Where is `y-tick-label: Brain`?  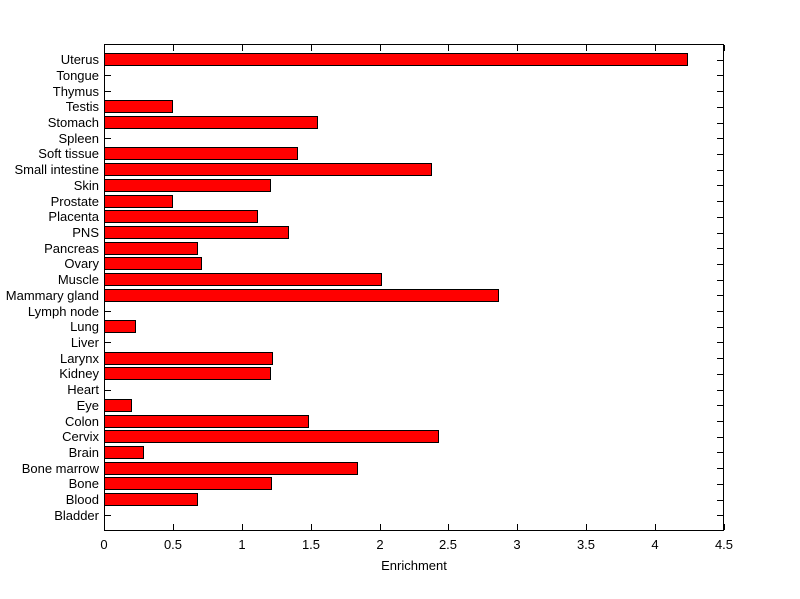
y-tick-label: Brain is located at coordinates (83, 452).